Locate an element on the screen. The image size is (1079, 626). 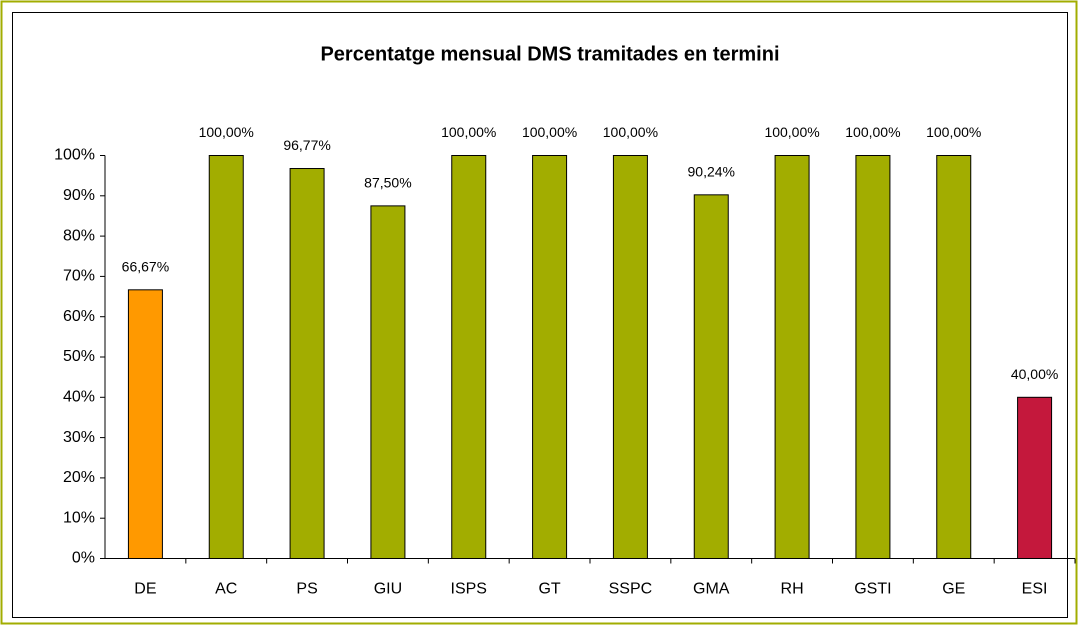
y-tick-label: 100% is located at coordinates (74, 155).